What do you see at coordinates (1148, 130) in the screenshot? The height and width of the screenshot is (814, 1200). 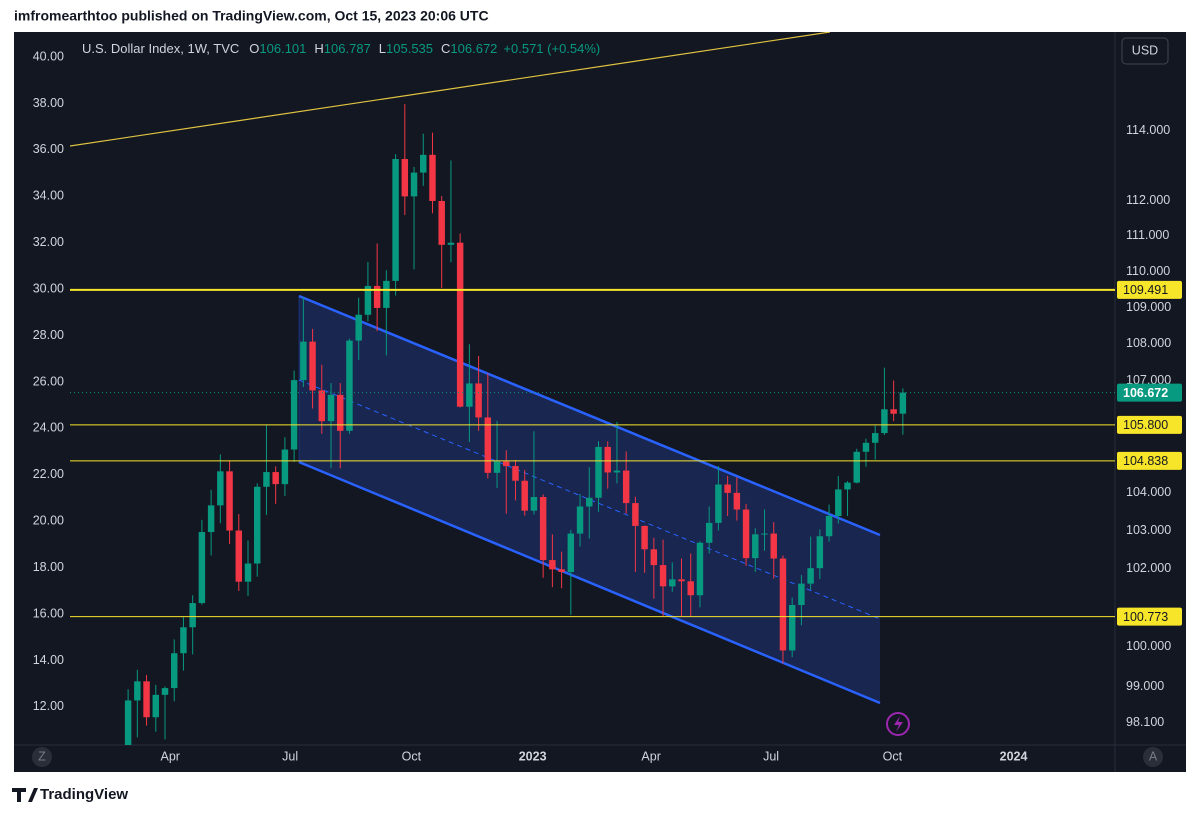 I see `y2-tick-label: 114.000` at bounding box center [1148, 130].